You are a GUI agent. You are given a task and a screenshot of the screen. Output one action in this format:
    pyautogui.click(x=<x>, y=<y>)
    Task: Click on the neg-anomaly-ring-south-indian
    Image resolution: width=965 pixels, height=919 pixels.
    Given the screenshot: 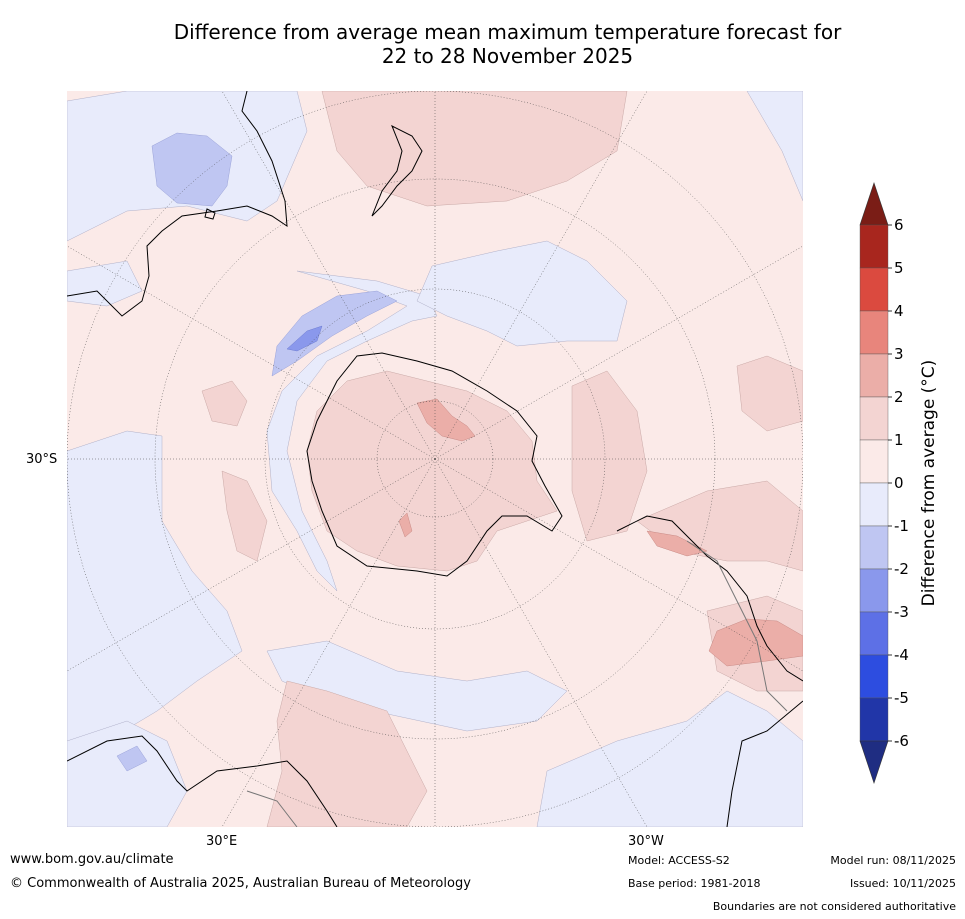 What is the action you would take?
    pyautogui.click(x=352, y=431)
    